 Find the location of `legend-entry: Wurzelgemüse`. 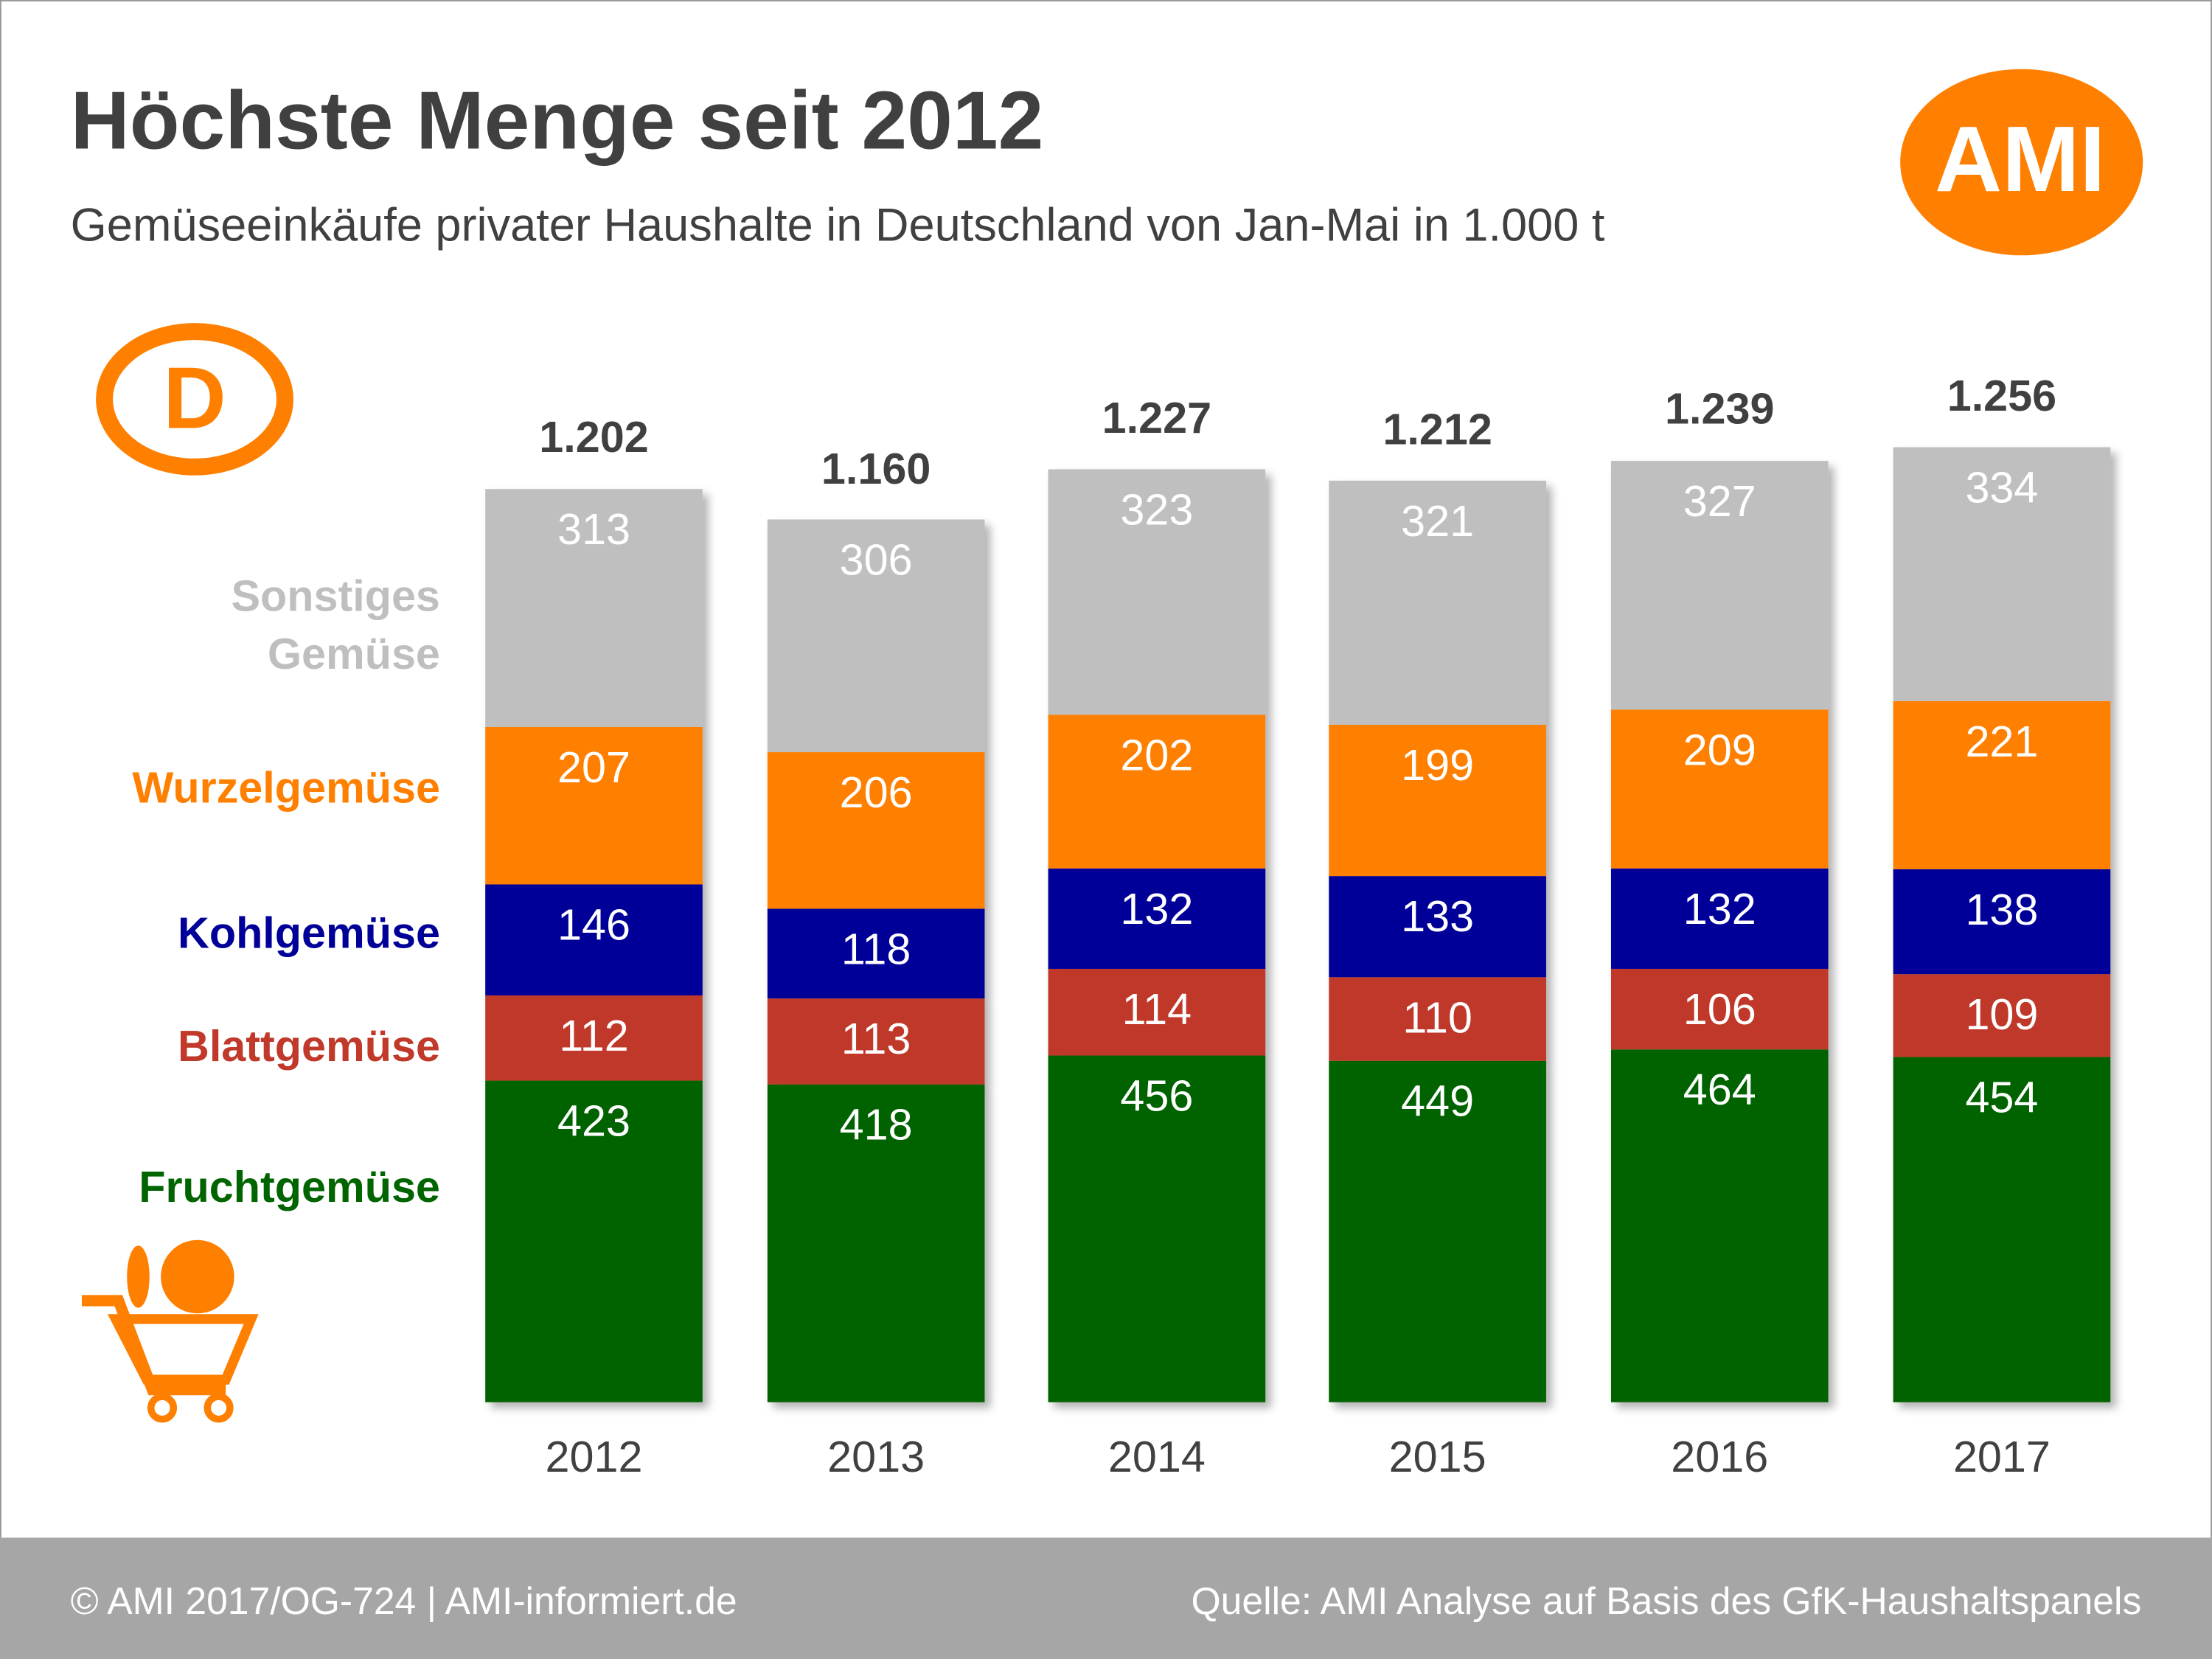

legend-entry: Wurzelgemüse is located at coordinates (286, 787).